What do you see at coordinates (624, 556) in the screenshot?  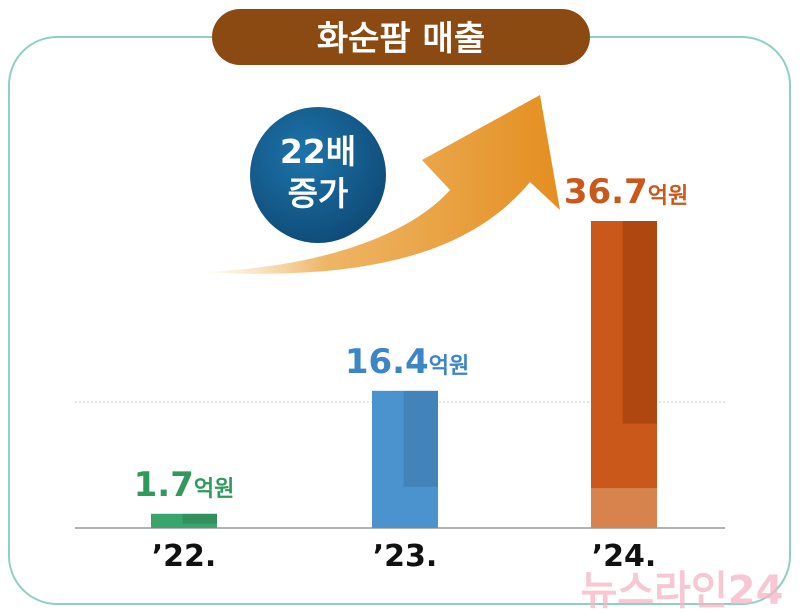 I see `category-label-2024: ’24.` at bounding box center [624, 556].